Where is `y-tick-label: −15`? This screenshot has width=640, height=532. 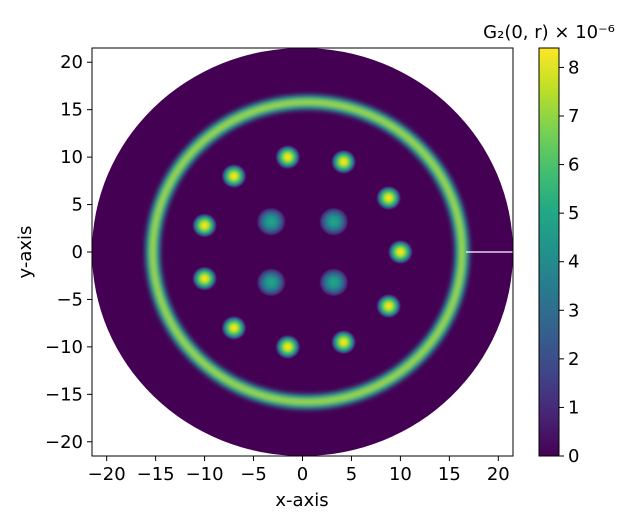 y-tick-label: −15 is located at coordinates (64, 394).